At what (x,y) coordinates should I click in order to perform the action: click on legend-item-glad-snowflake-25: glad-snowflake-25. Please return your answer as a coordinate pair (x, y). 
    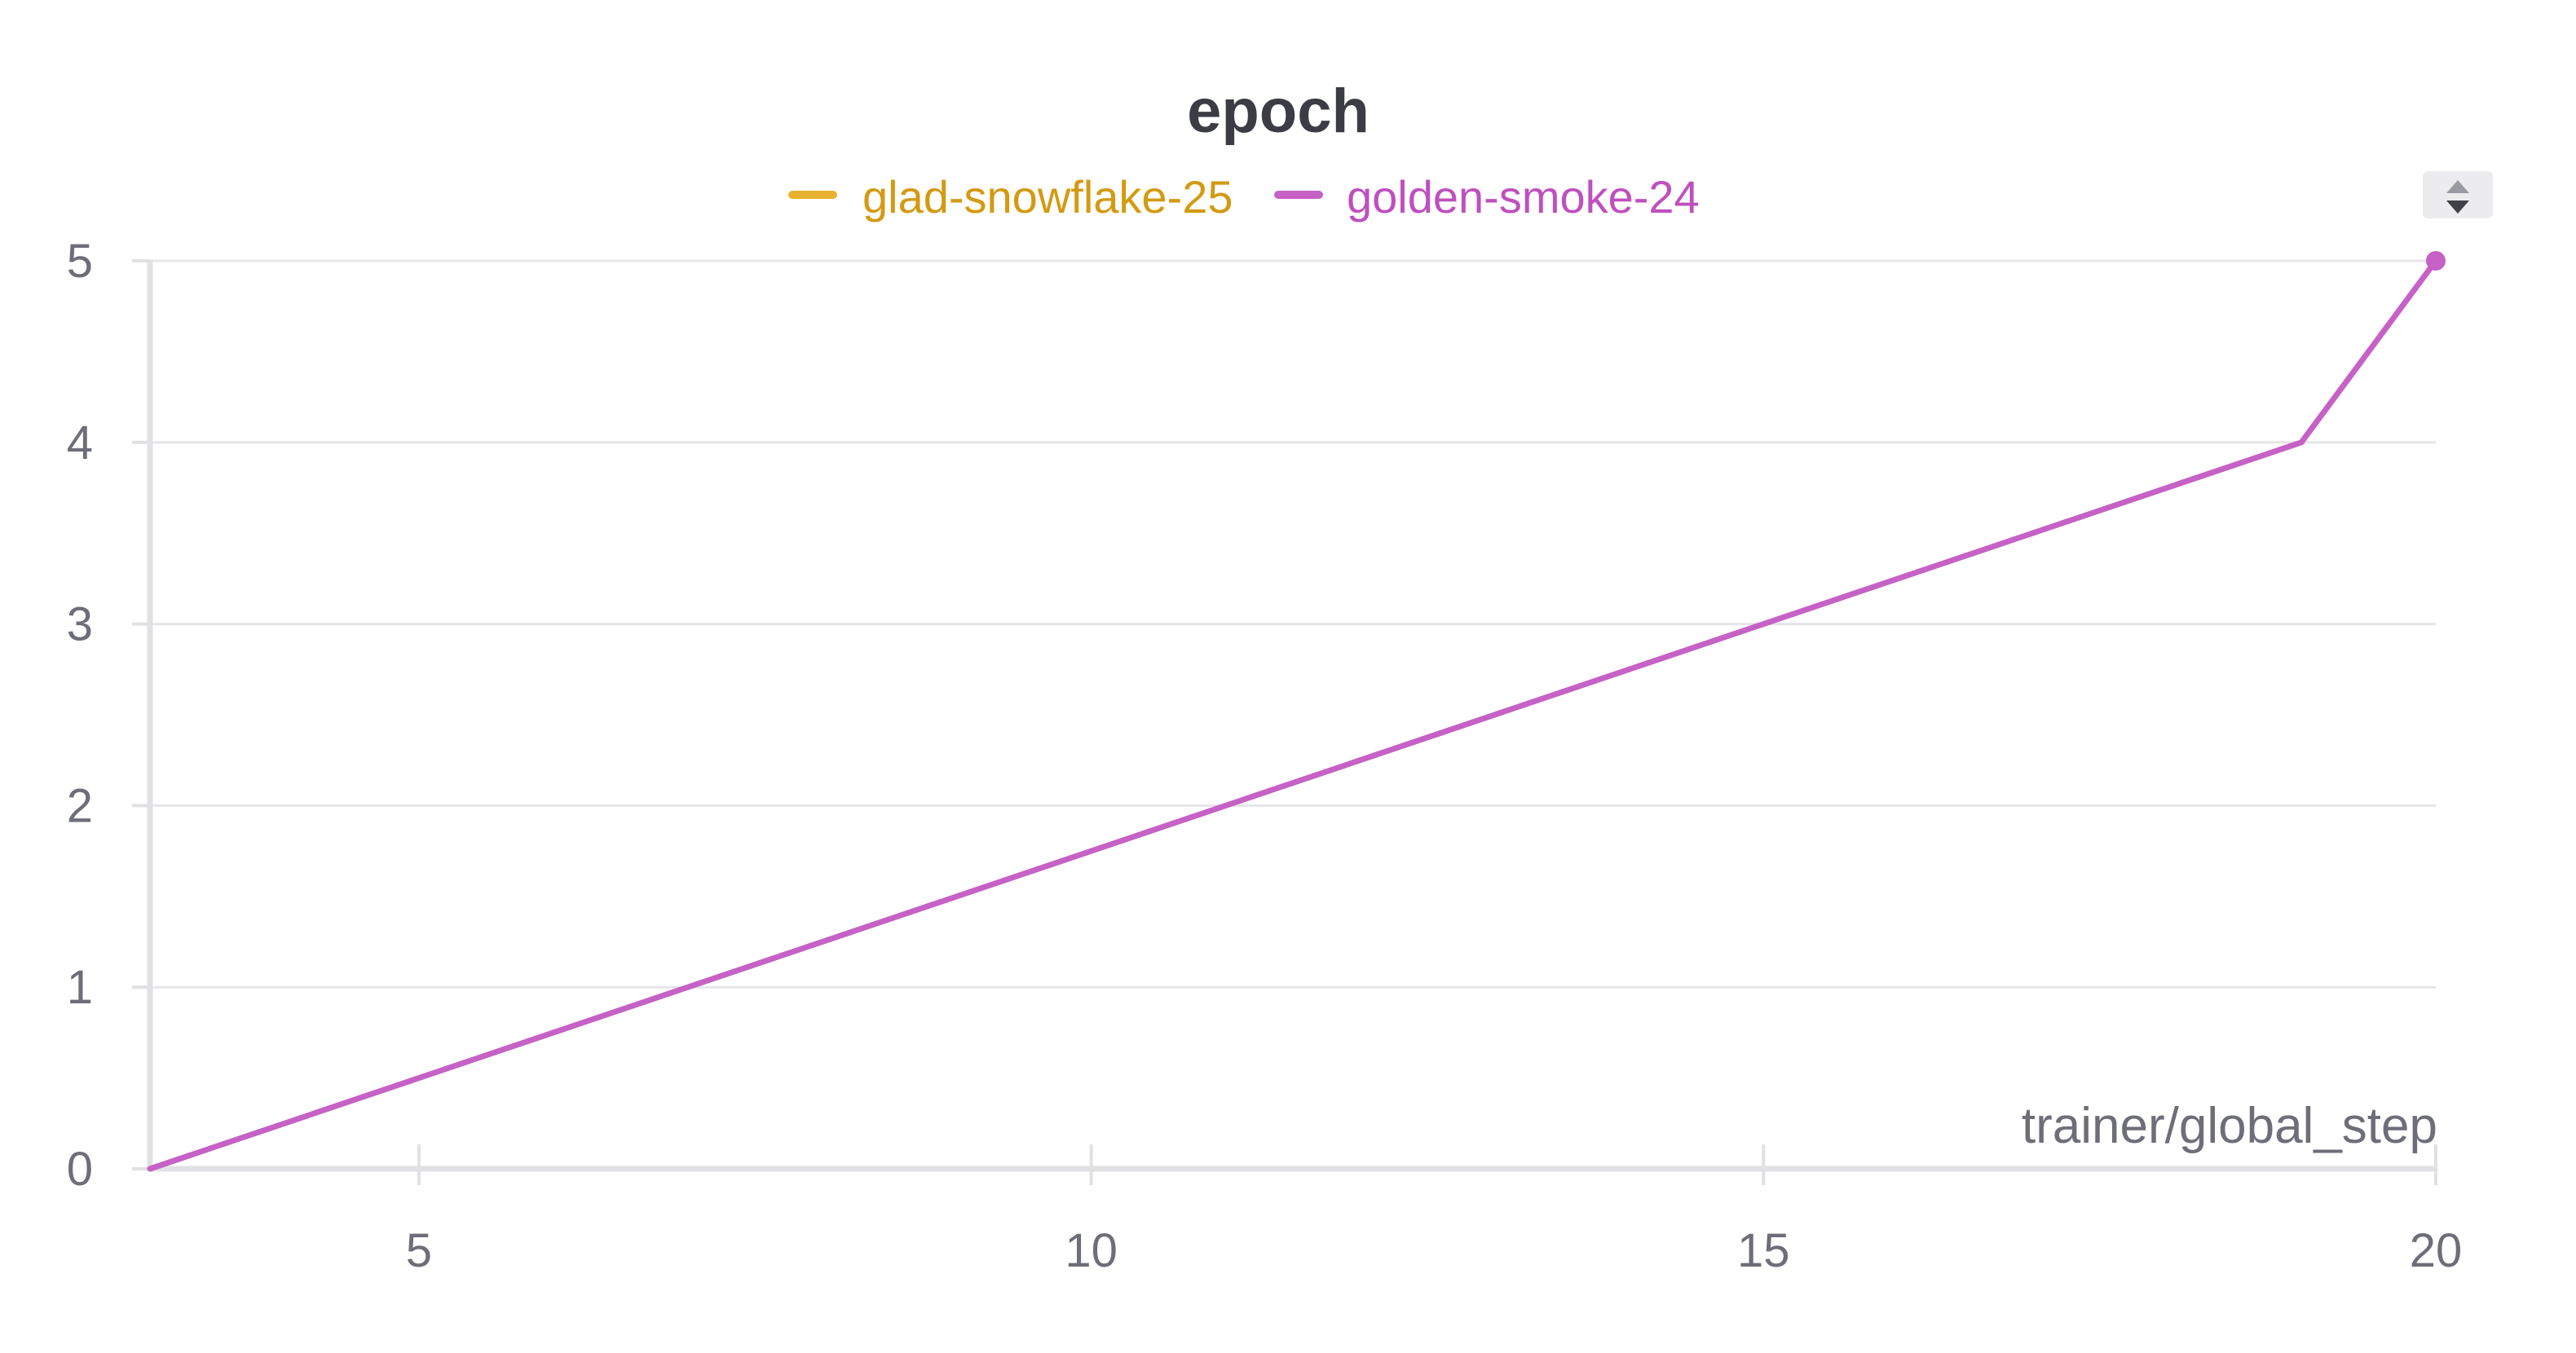
    Looking at the image, I should click on (1010, 197).